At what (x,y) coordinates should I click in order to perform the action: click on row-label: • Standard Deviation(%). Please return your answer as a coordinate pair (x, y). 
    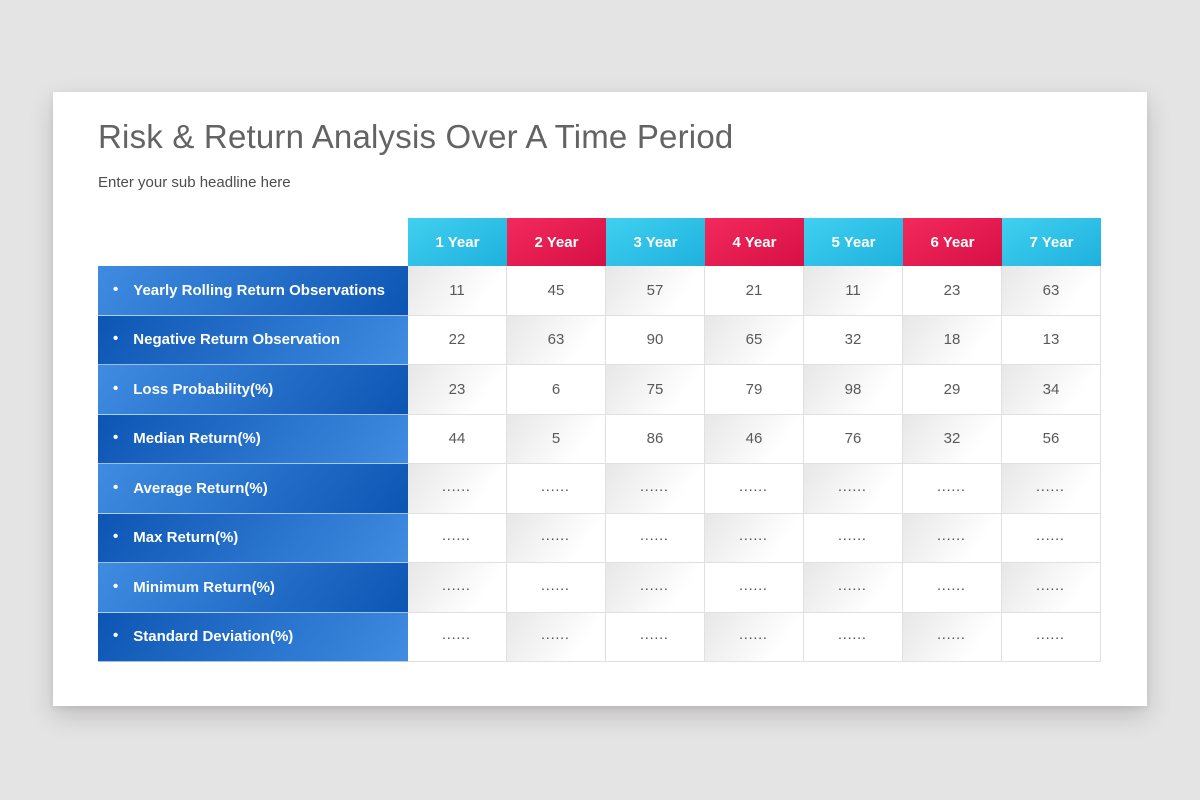
    Looking at the image, I should click on (253, 637).